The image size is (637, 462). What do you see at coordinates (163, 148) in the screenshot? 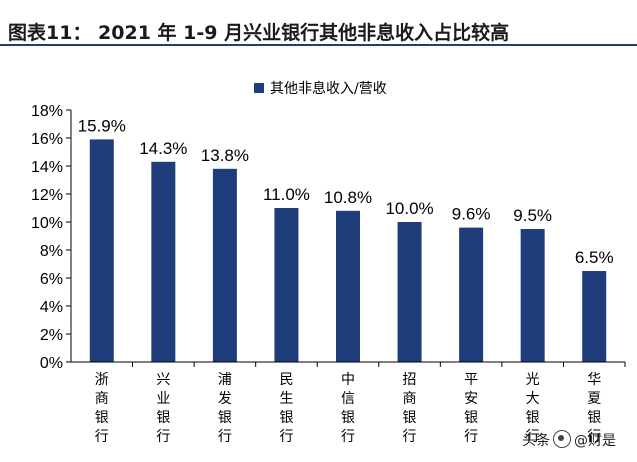
I see `data-label: 14.3%` at bounding box center [163, 148].